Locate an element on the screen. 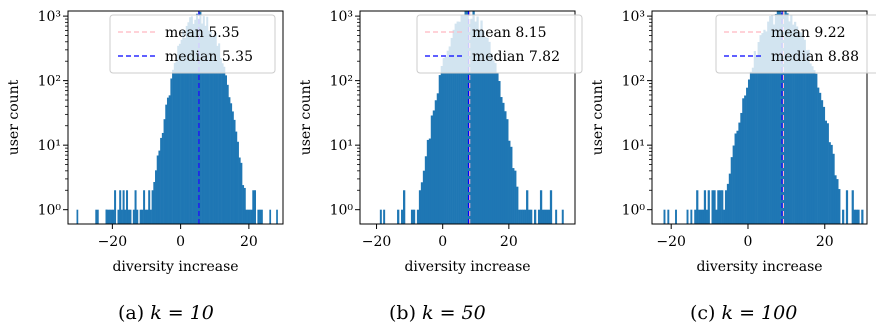 The height and width of the screenshot is (333, 878). caption-prefix: (a) is located at coordinates (131, 313).